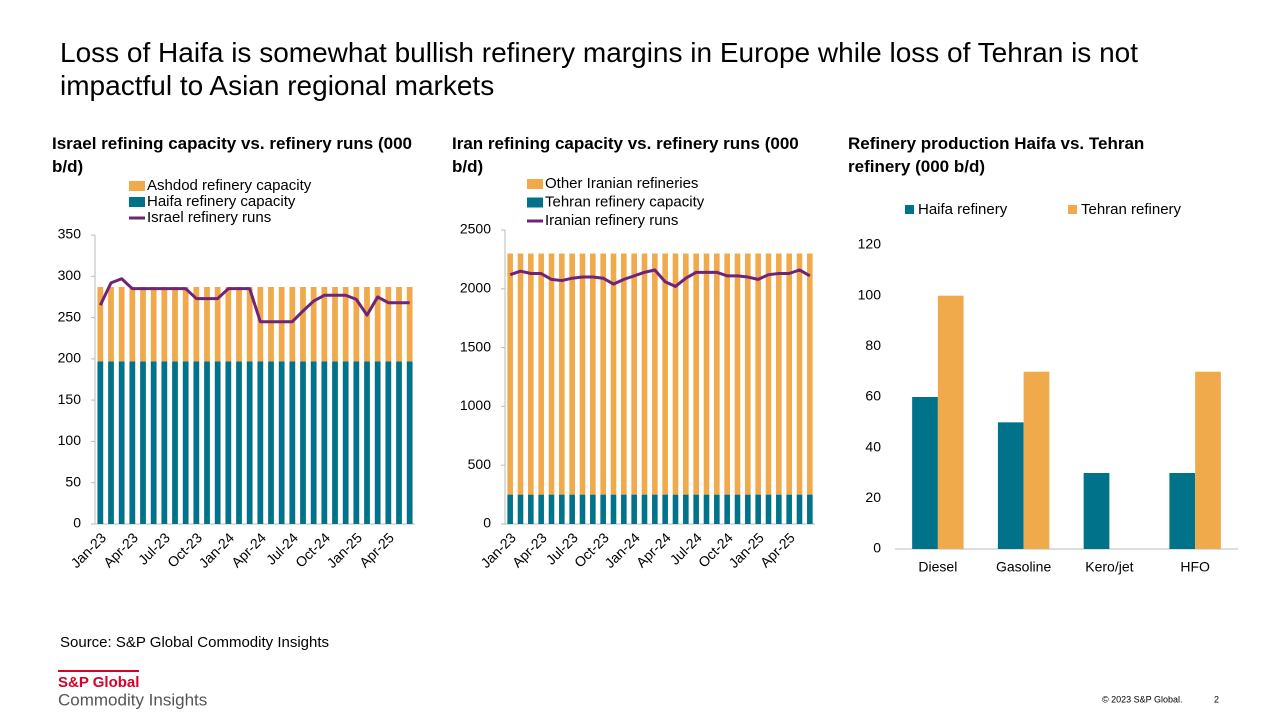  What do you see at coordinates (625, 201) in the screenshot?
I see `legend-label: Tehran refinery capacity` at bounding box center [625, 201].